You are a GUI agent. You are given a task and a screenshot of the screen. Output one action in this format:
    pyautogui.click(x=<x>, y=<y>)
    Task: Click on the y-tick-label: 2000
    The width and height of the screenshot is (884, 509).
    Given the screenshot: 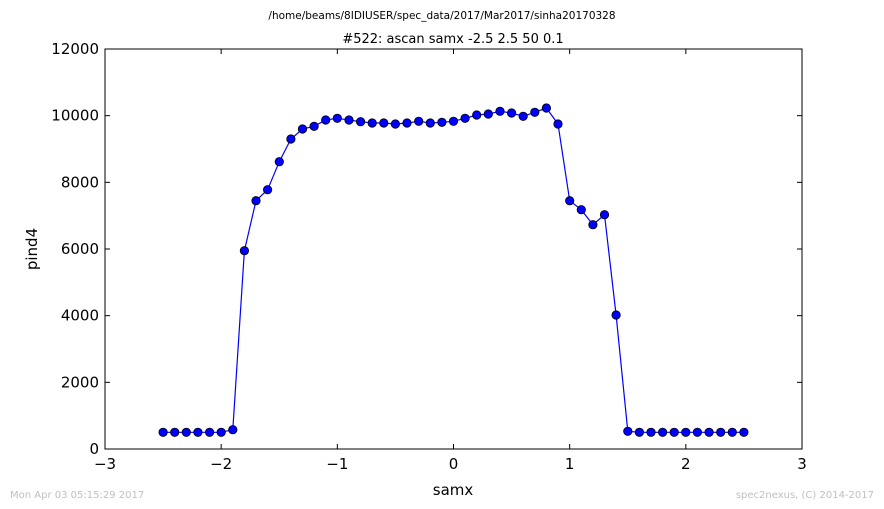 What is the action you would take?
    pyautogui.click(x=80, y=382)
    